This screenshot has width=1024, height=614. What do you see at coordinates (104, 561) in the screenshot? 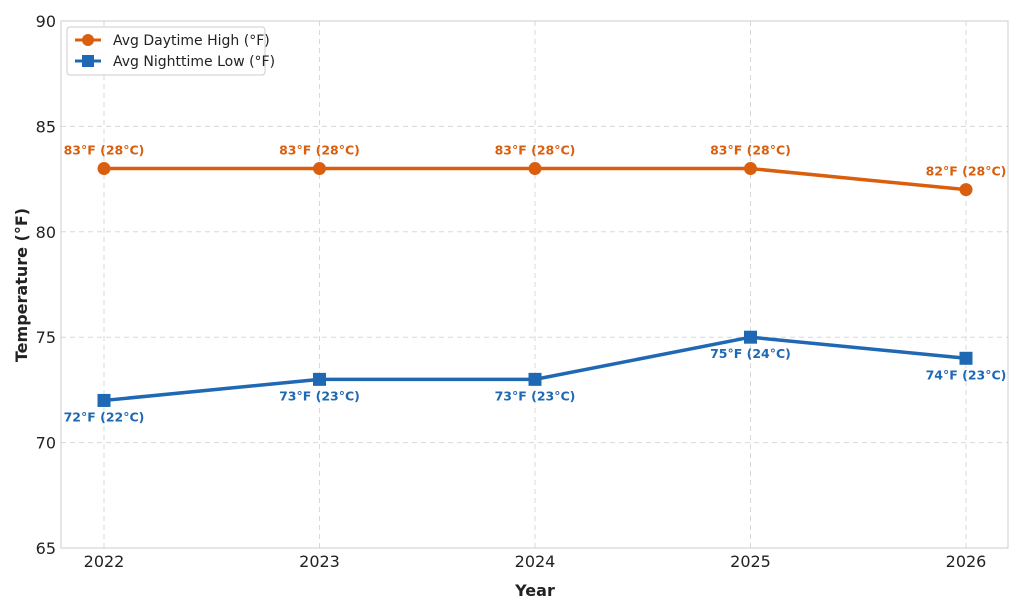
I see `x-tick-label: 2022` at bounding box center [104, 561].